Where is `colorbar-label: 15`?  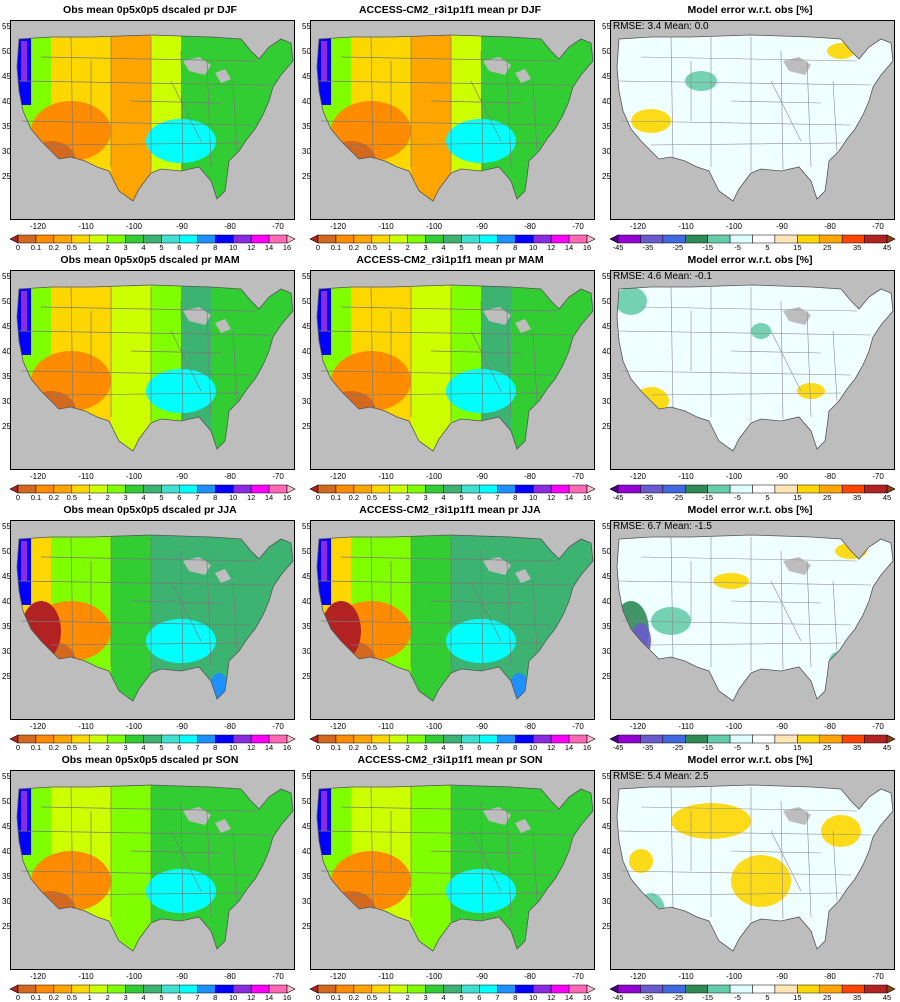
colorbar-label: 15 is located at coordinates (797, 497).